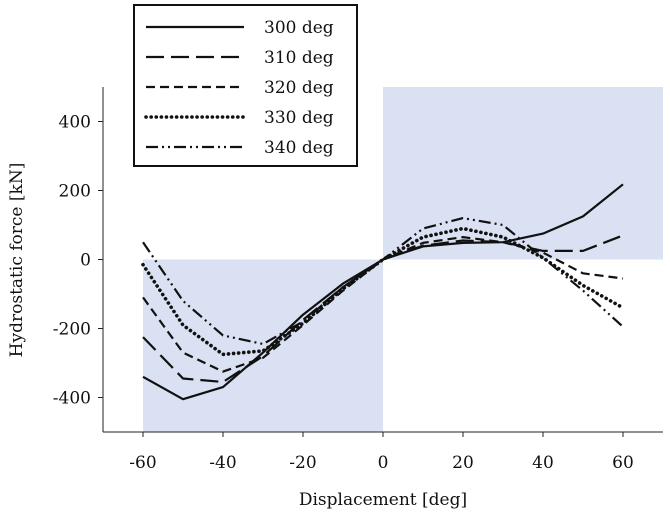 This screenshot has width=670, height=519. What do you see at coordinates (142, 463) in the screenshot?
I see `x-tick-label: -60` at bounding box center [142, 463].